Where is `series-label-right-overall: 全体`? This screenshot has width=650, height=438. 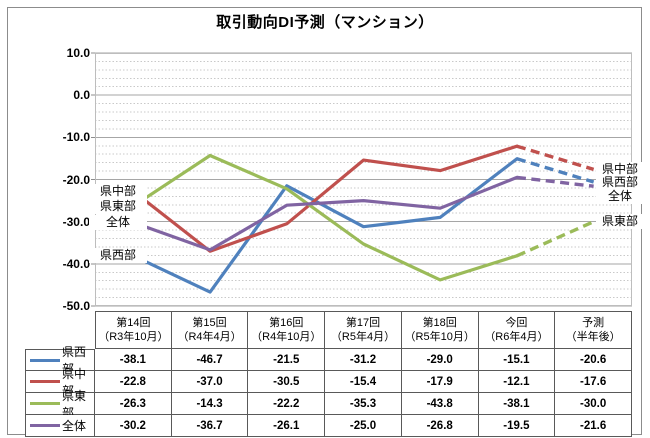 series-label-right-overall: 全体 is located at coordinates (620, 196).